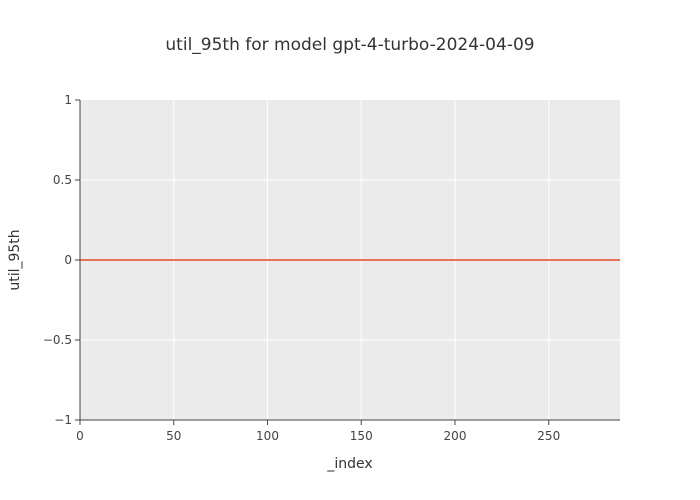  What do you see at coordinates (349, 464) in the screenshot?
I see `x-axis-title: _index` at bounding box center [349, 464].